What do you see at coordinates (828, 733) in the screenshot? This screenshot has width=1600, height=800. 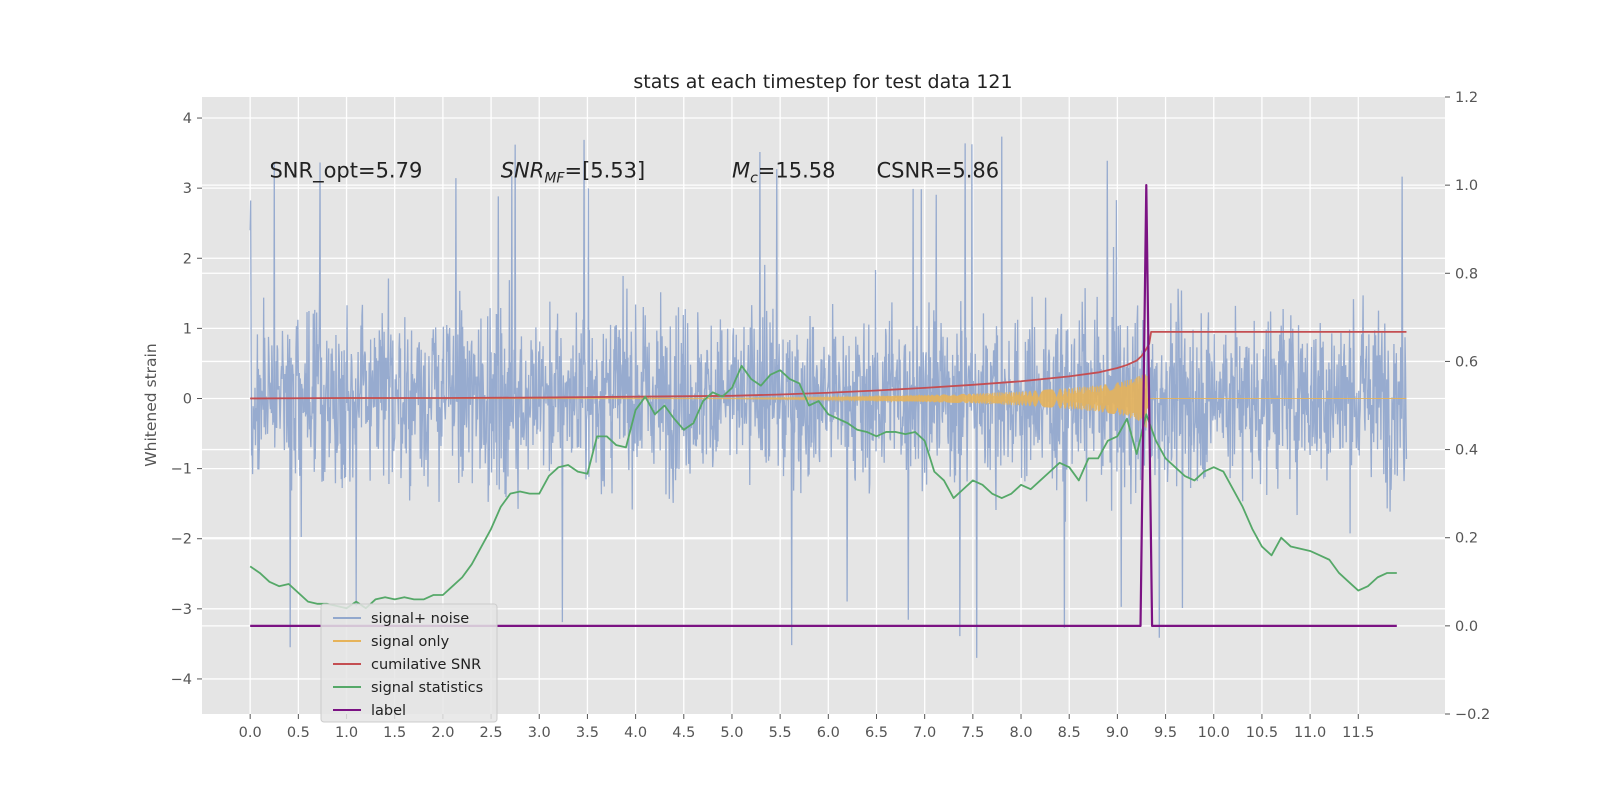 I see `x-tick-label: 6.0` at bounding box center [828, 733].